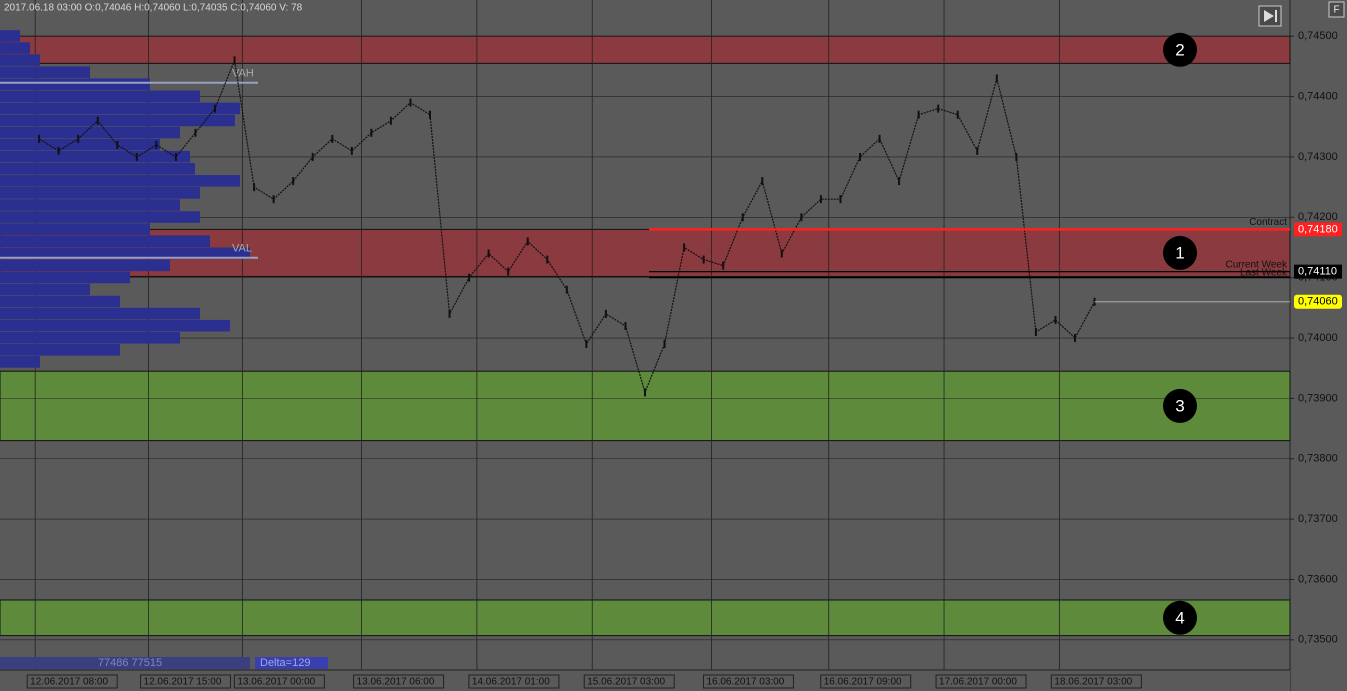  Describe the element at coordinates (1318, 345) in the screenshot. I see `price-axis` at that location.